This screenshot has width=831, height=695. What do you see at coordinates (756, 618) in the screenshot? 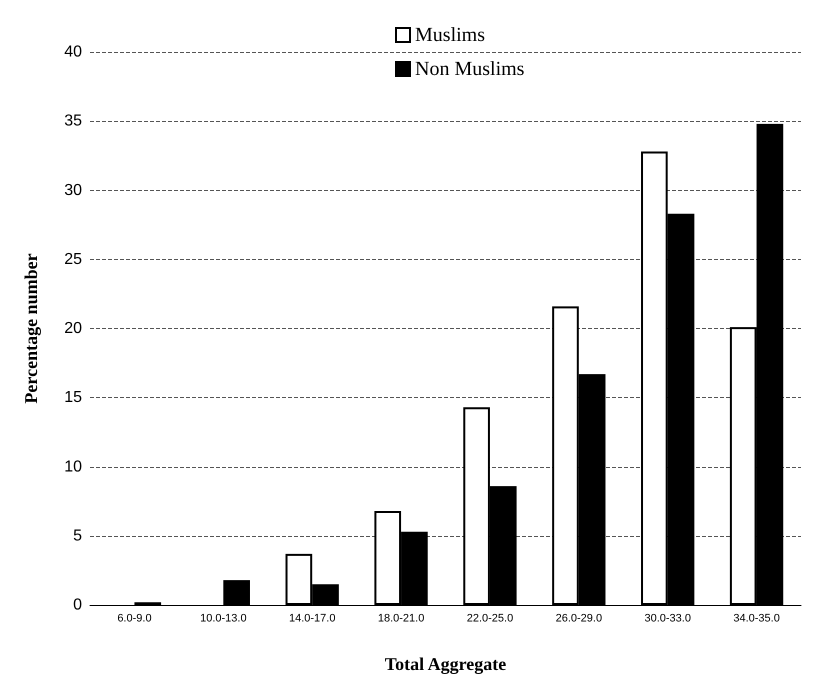
I see `x-tick-label: 34.0-35.0` at bounding box center [756, 618].